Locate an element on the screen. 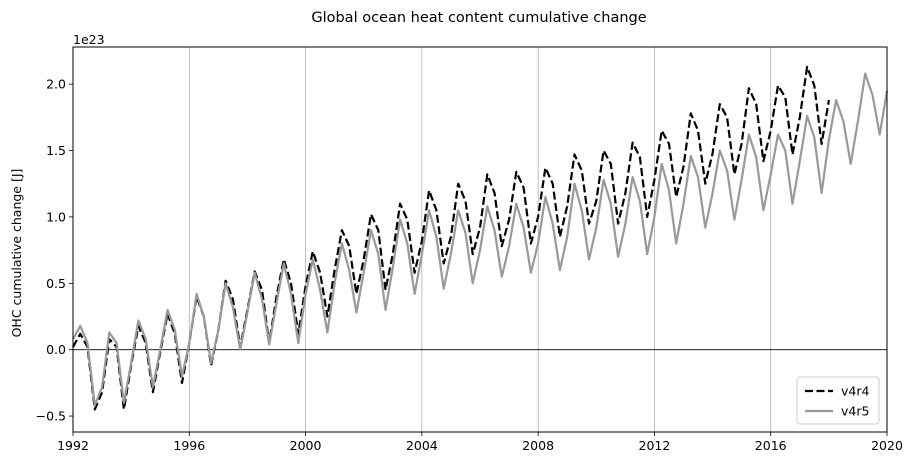 This screenshot has width=914, height=466. y-tick-label-5: 2.0 is located at coordinates (56, 84).